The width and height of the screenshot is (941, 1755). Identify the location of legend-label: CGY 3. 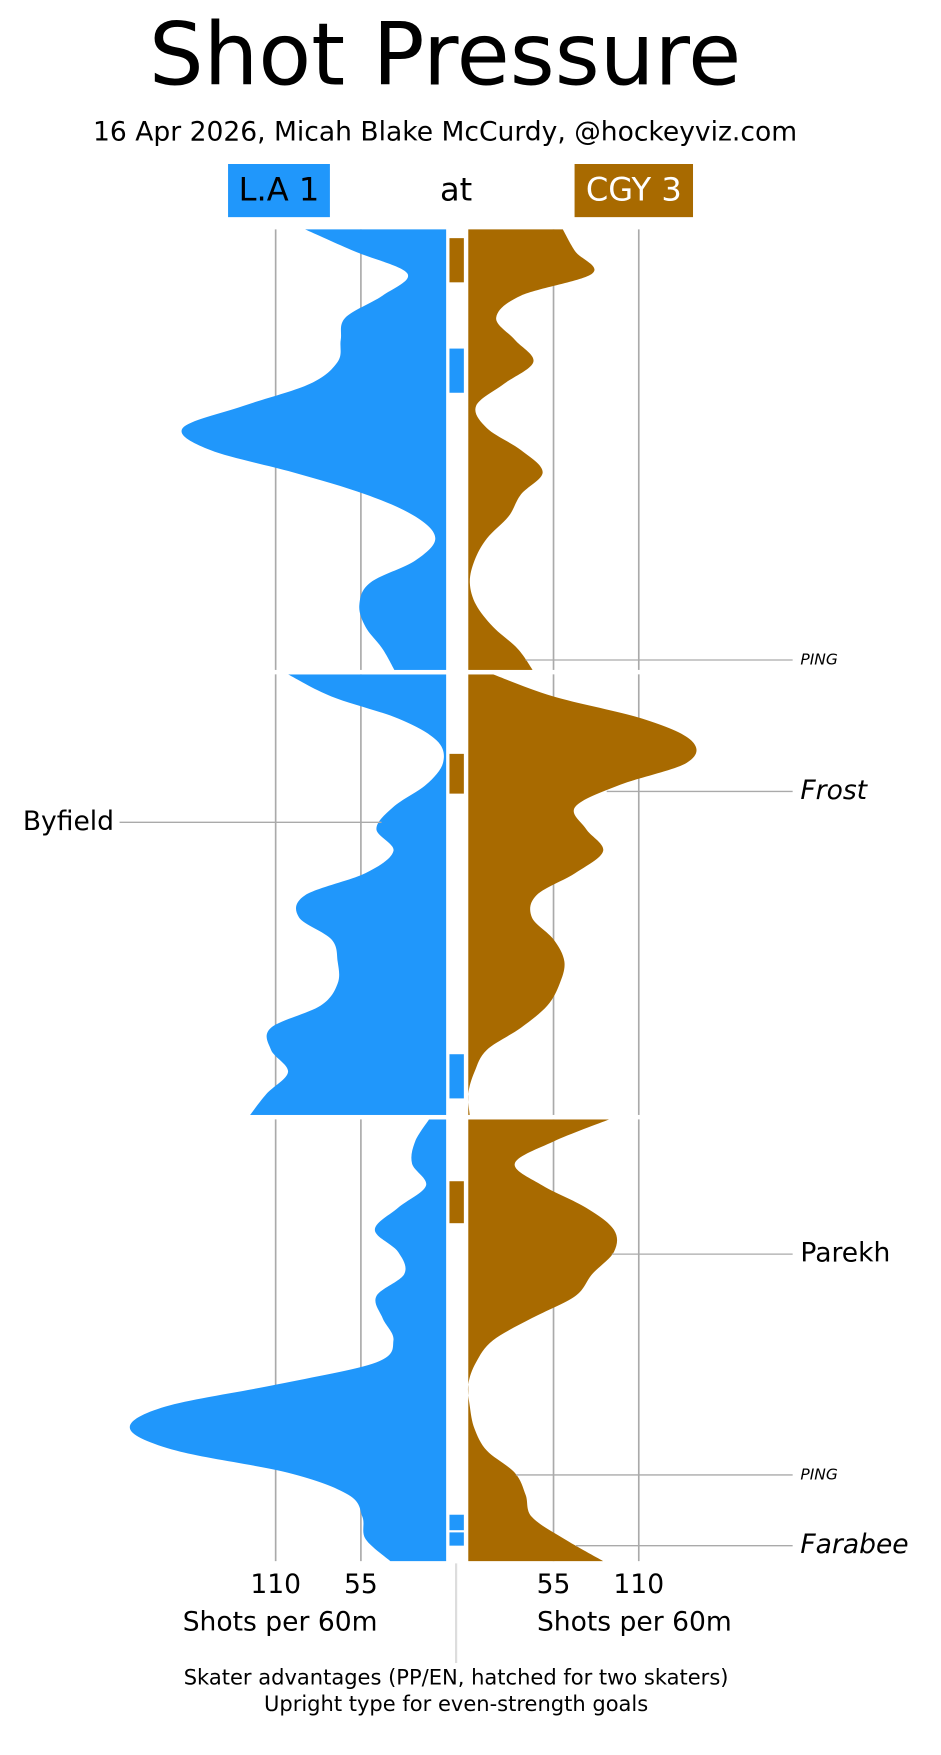
(634, 190).